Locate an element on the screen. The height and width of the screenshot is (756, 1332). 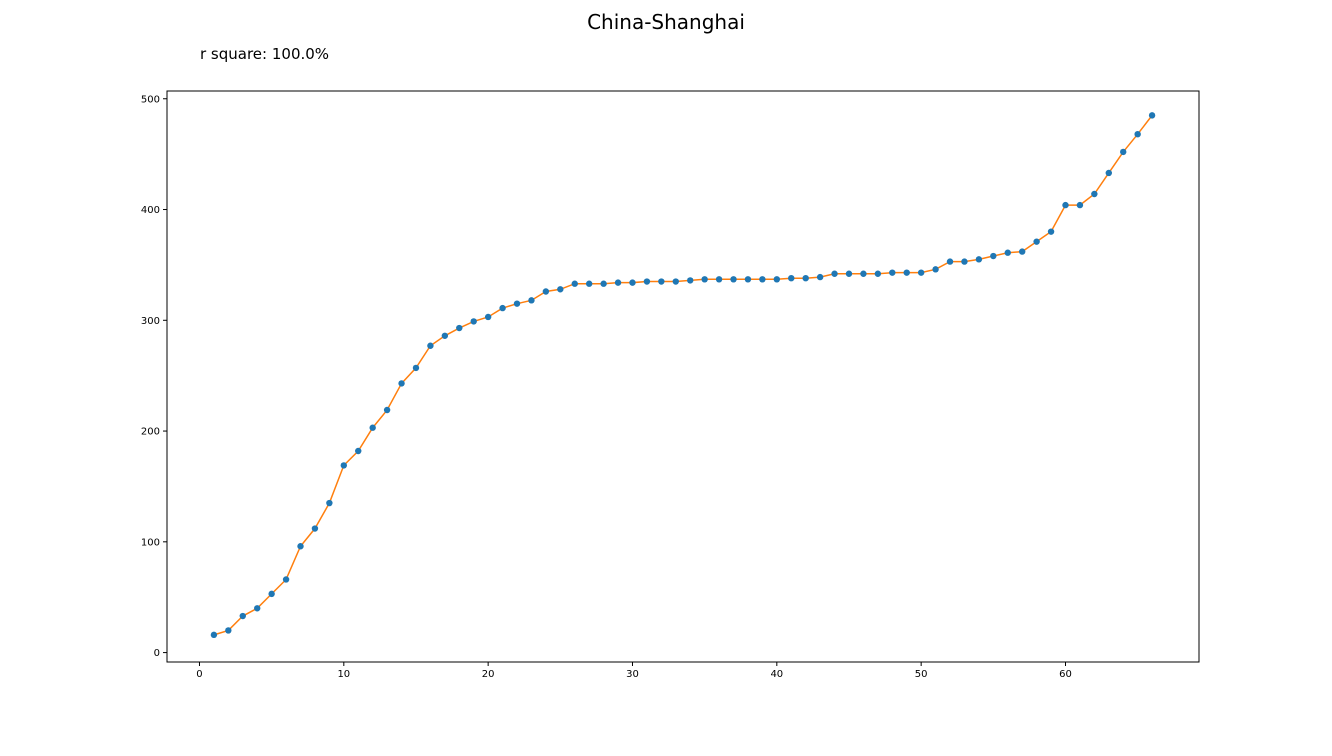
y-tick-label: 500 is located at coordinates (150, 99).